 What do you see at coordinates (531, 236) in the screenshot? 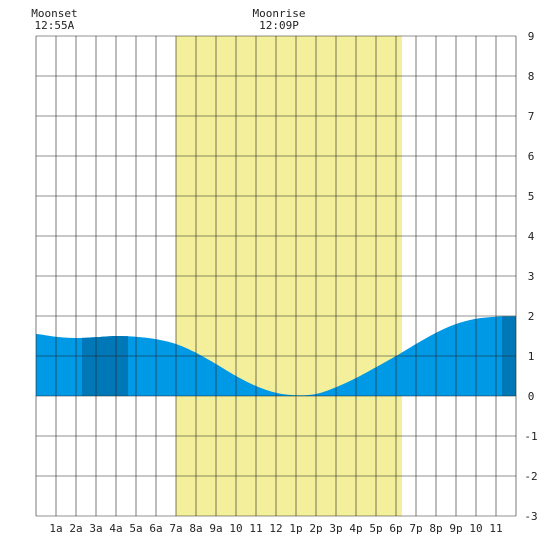
I see `y-tick-label: 4` at bounding box center [531, 236].